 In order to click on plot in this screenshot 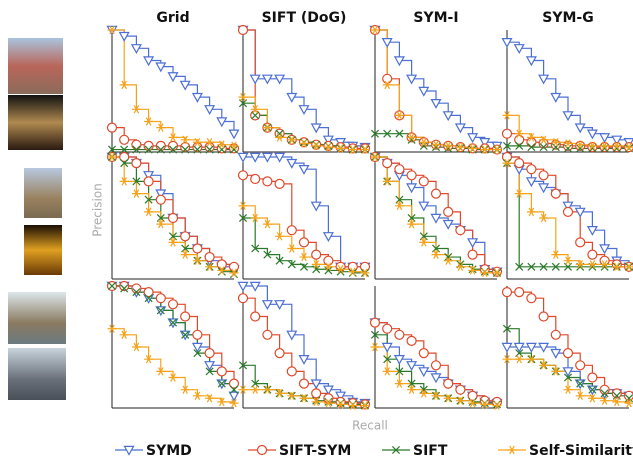, I will do `click(304, 89)`.